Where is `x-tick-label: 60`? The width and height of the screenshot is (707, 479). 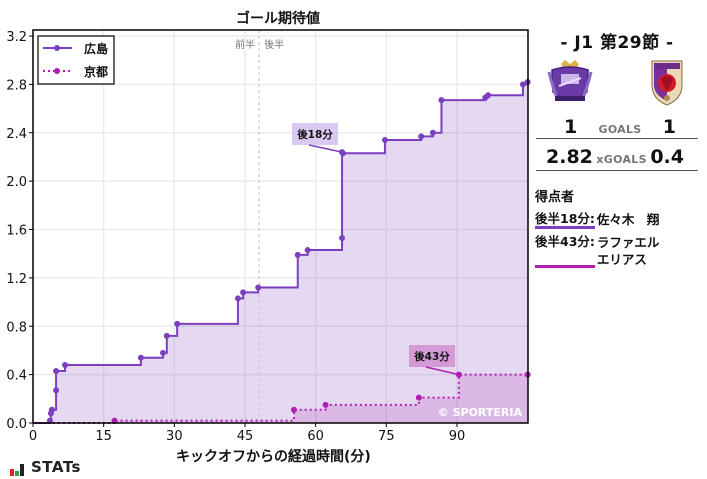 x-tick-label: 60 is located at coordinates (315, 436).